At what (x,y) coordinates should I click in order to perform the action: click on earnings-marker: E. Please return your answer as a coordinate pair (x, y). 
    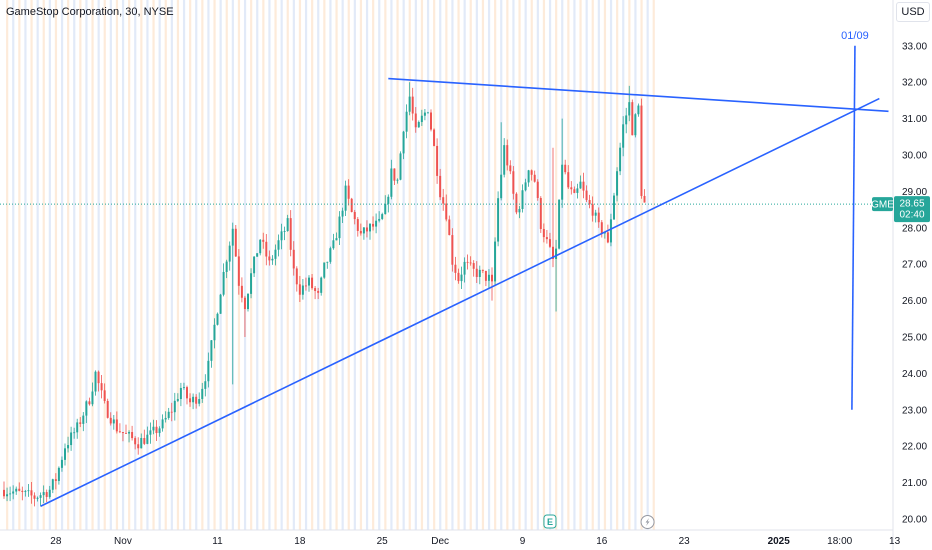
    Looking at the image, I should click on (550, 521).